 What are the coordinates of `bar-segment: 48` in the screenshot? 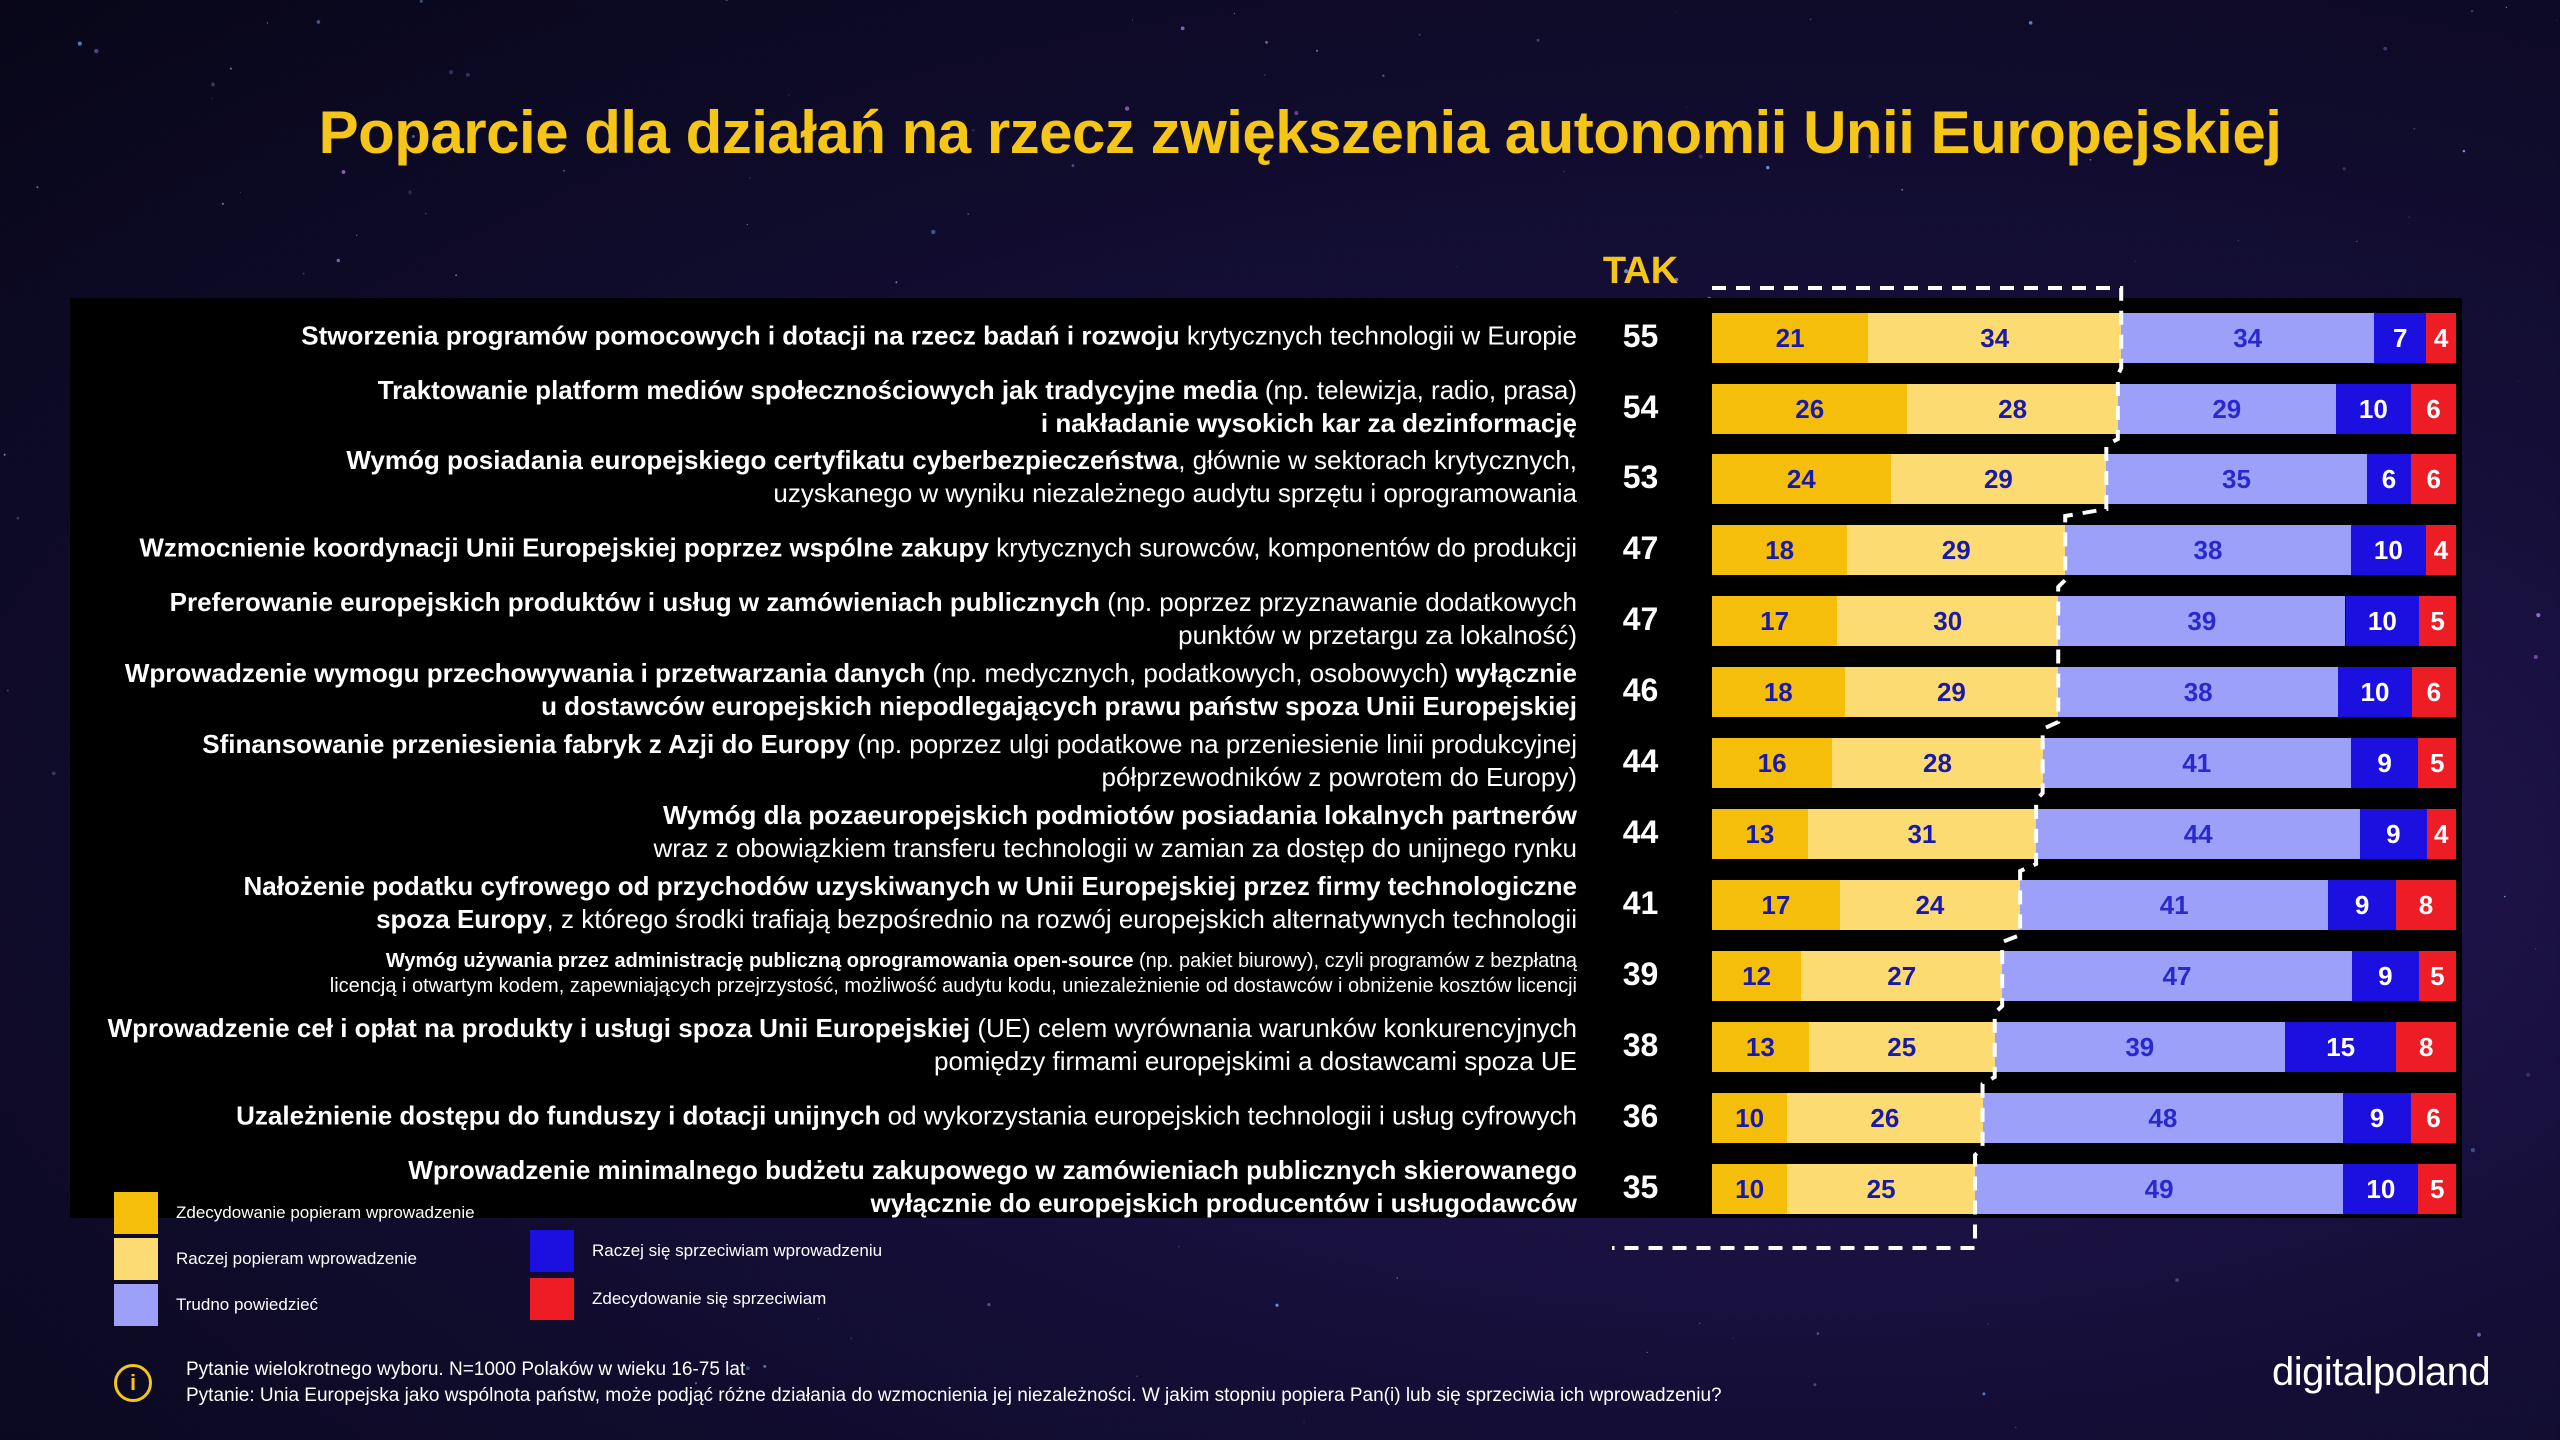 It's located at (2163, 1118).